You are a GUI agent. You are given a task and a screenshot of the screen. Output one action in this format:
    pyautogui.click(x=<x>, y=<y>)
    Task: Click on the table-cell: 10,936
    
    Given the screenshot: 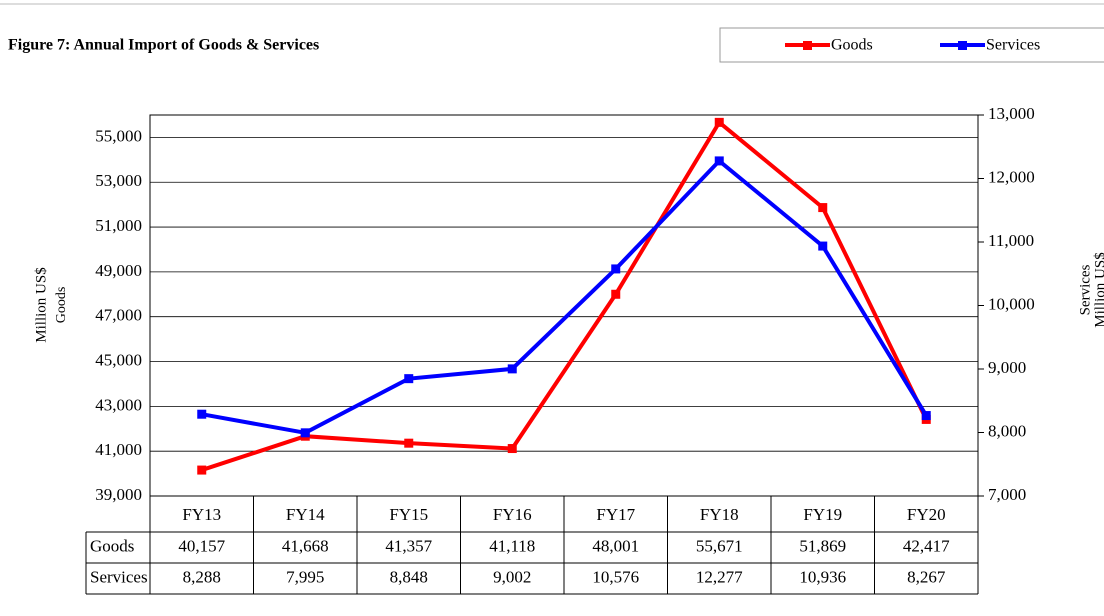 What is the action you would take?
    pyautogui.click(x=822, y=576)
    